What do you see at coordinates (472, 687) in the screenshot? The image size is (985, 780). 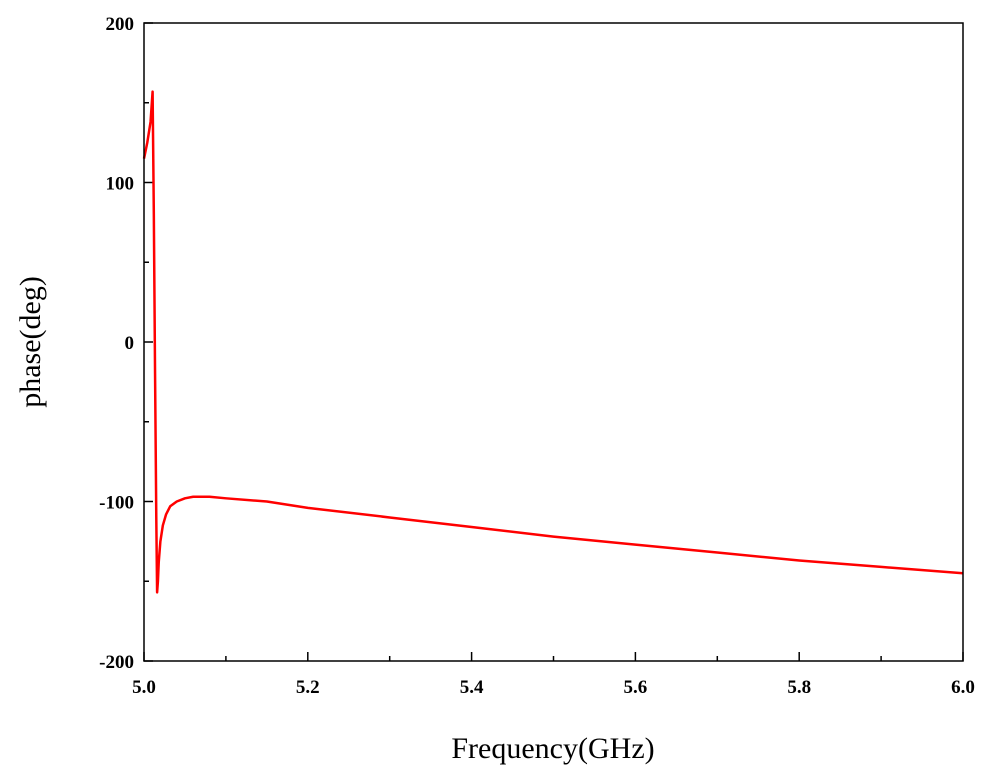 I see `x-tick-label: 5.4` at bounding box center [472, 687].